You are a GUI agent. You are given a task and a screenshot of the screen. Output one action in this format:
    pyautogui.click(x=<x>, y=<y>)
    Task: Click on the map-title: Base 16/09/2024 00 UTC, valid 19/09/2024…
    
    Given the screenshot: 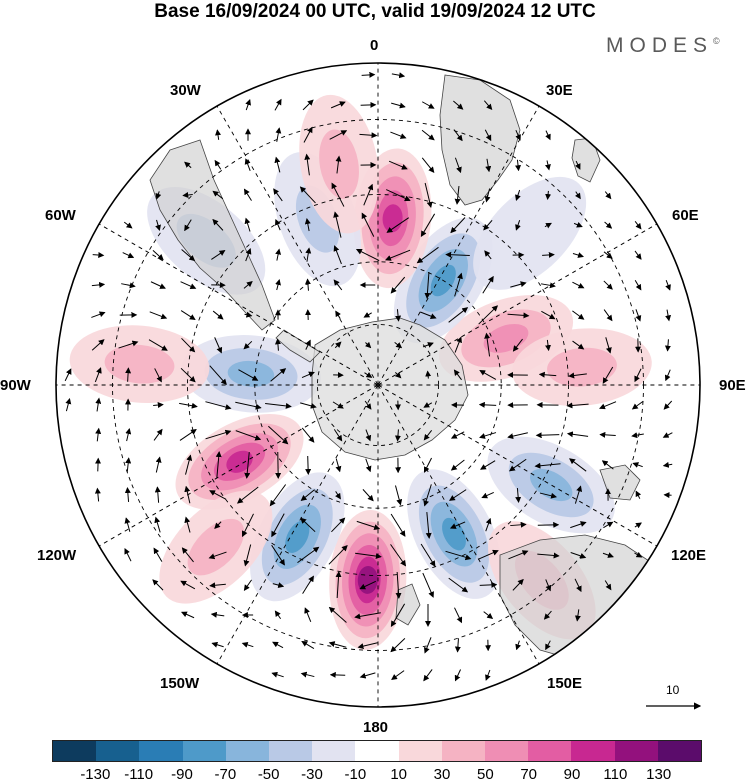 What is the action you would take?
    pyautogui.click(x=375, y=11)
    